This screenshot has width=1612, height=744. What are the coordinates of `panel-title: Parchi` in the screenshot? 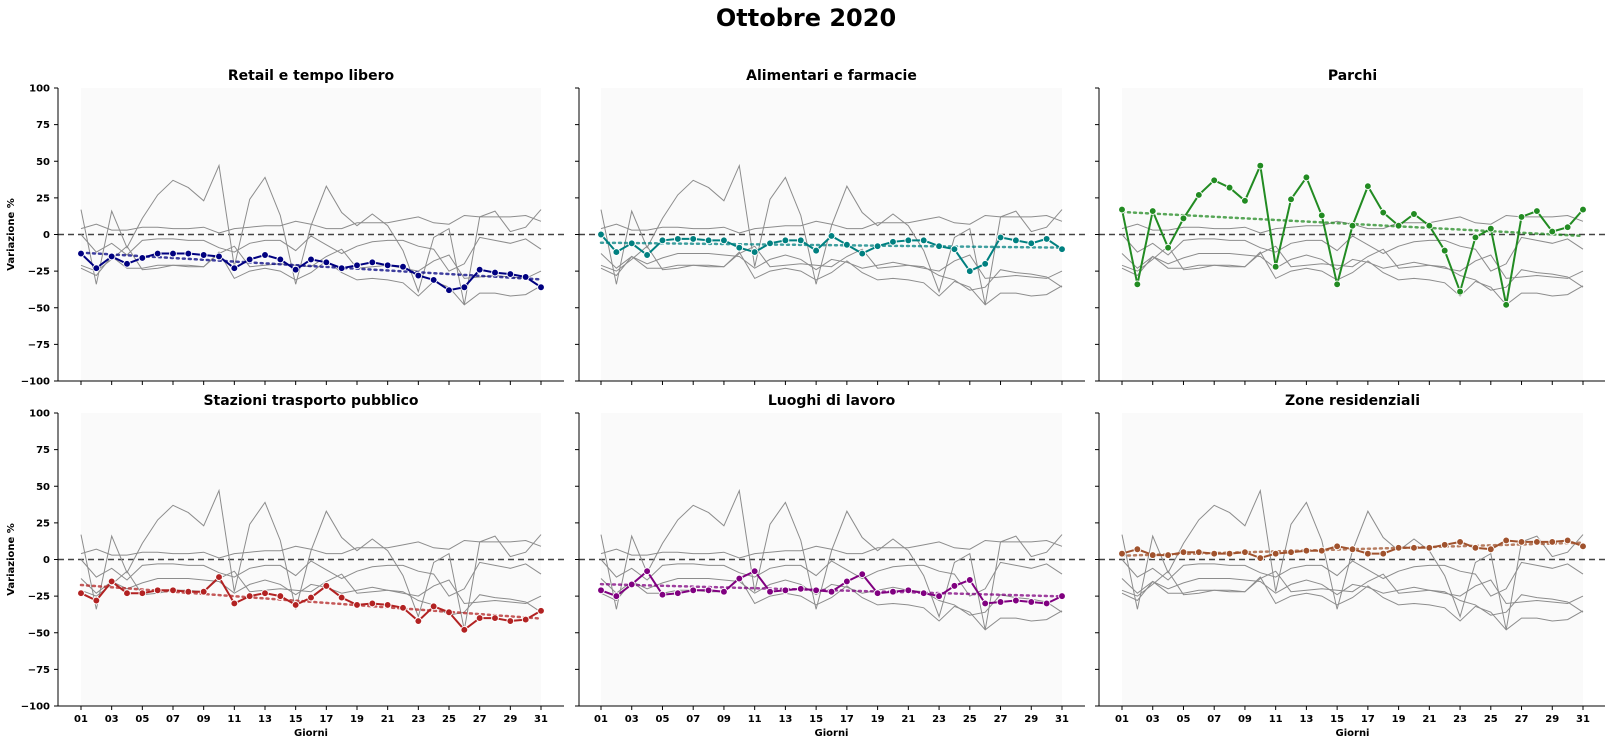 It's located at (1352, 76).